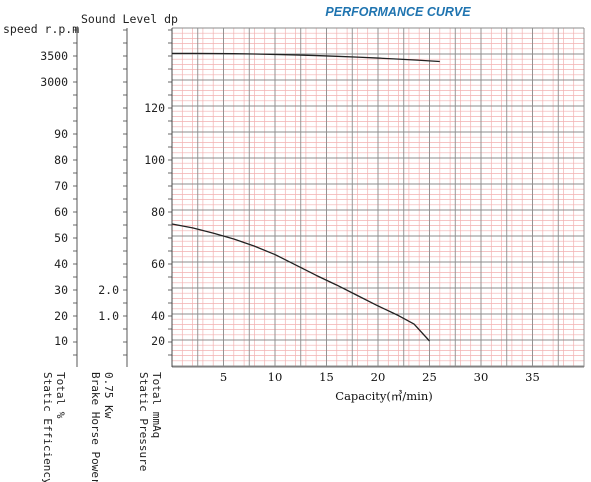 The width and height of the screenshot is (591, 482). Describe the element at coordinates (41, 29) in the screenshot. I see `speed-axis-title: speed r.p.m` at that location.